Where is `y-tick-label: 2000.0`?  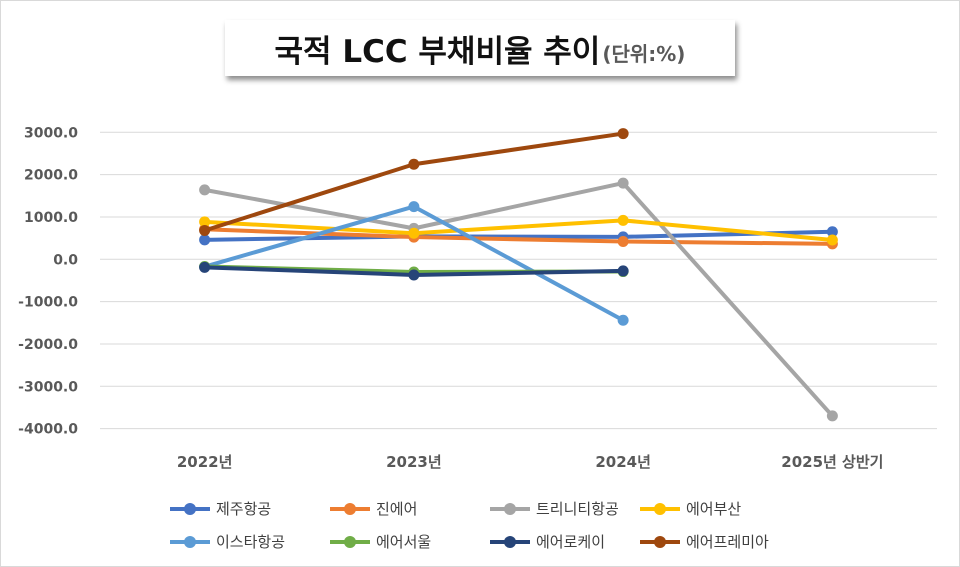
y-tick-label: 2000.0 is located at coordinates (51, 176).